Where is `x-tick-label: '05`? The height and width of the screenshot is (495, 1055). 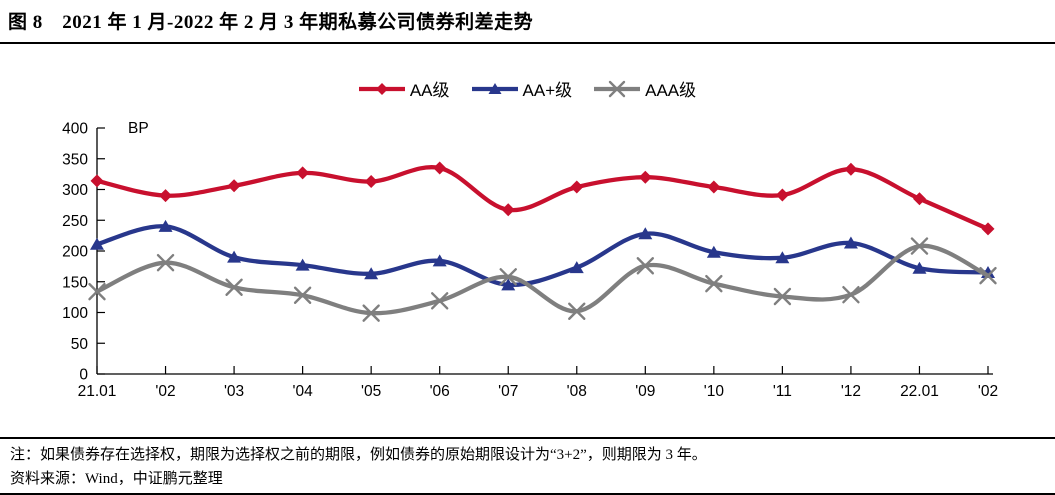 x-tick-label: '05 is located at coordinates (371, 391).